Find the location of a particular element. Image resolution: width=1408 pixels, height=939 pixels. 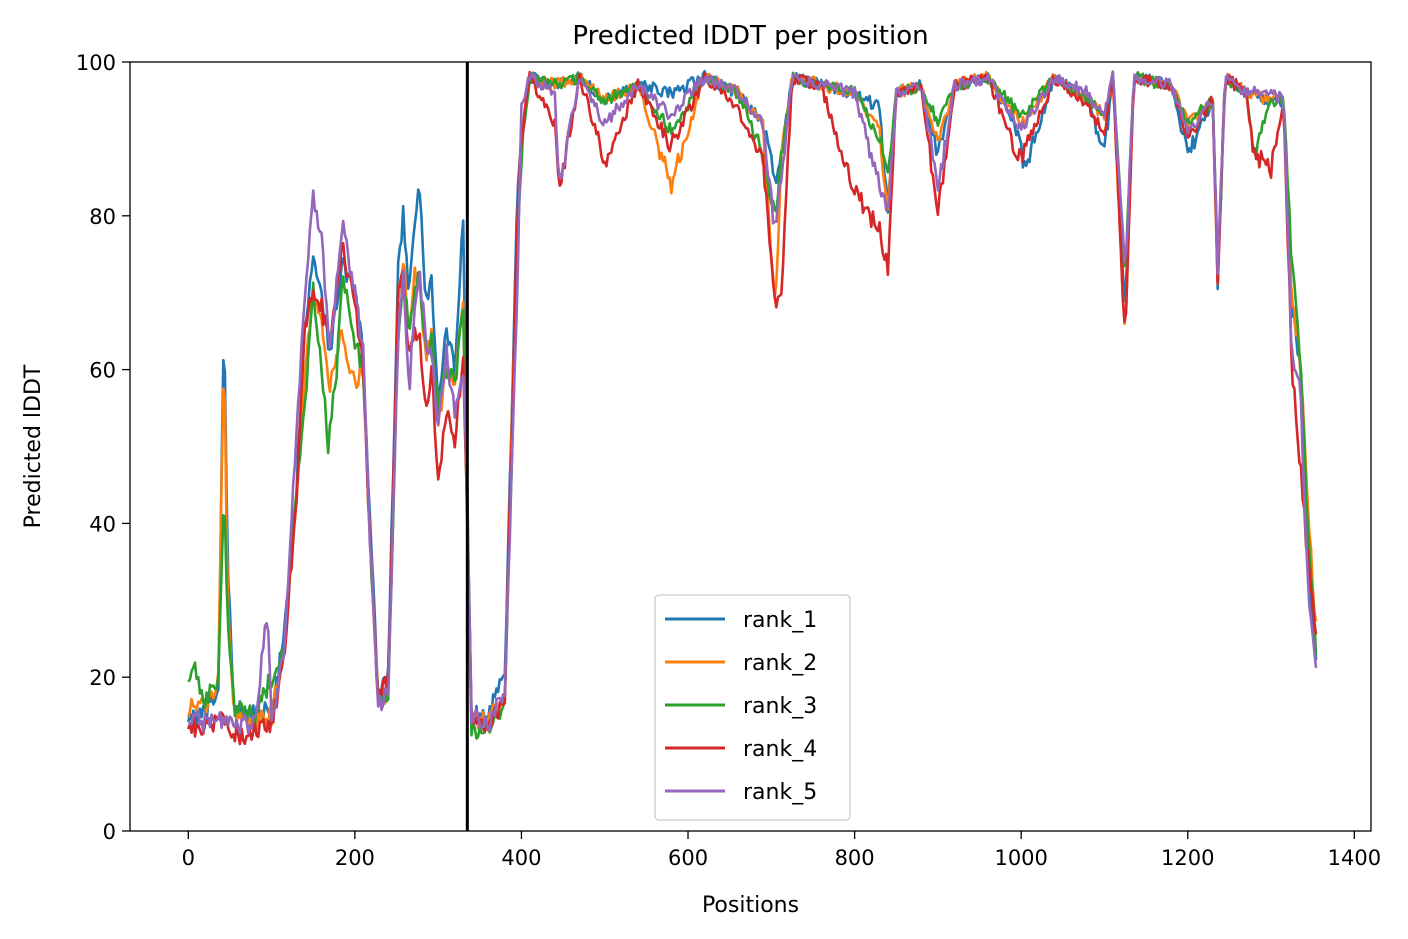

y-tick-label: 60 is located at coordinates (102, 371).